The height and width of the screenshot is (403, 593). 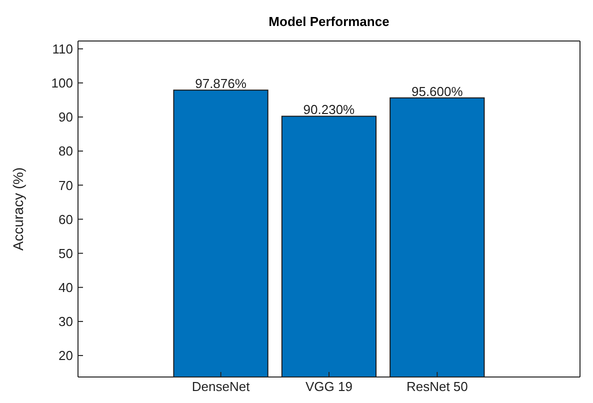 What do you see at coordinates (65, 219) in the screenshot?
I see `y-tick-label: 60` at bounding box center [65, 219].